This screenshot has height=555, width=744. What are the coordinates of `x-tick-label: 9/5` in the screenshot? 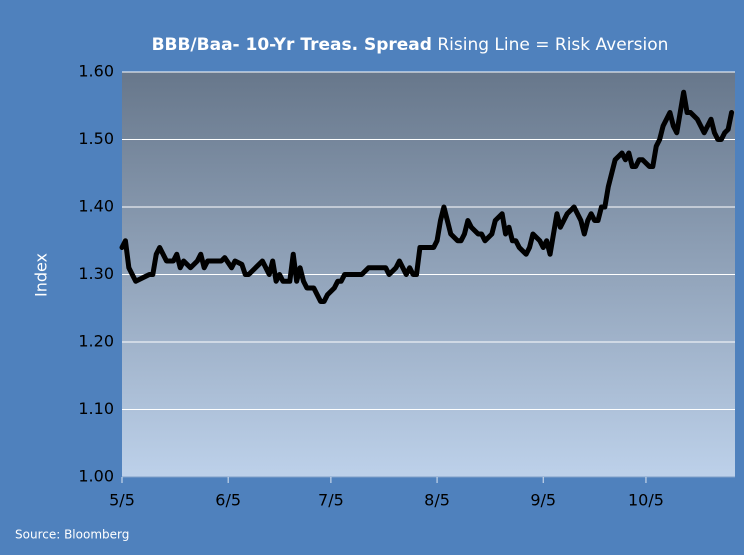 It's located at (543, 500).